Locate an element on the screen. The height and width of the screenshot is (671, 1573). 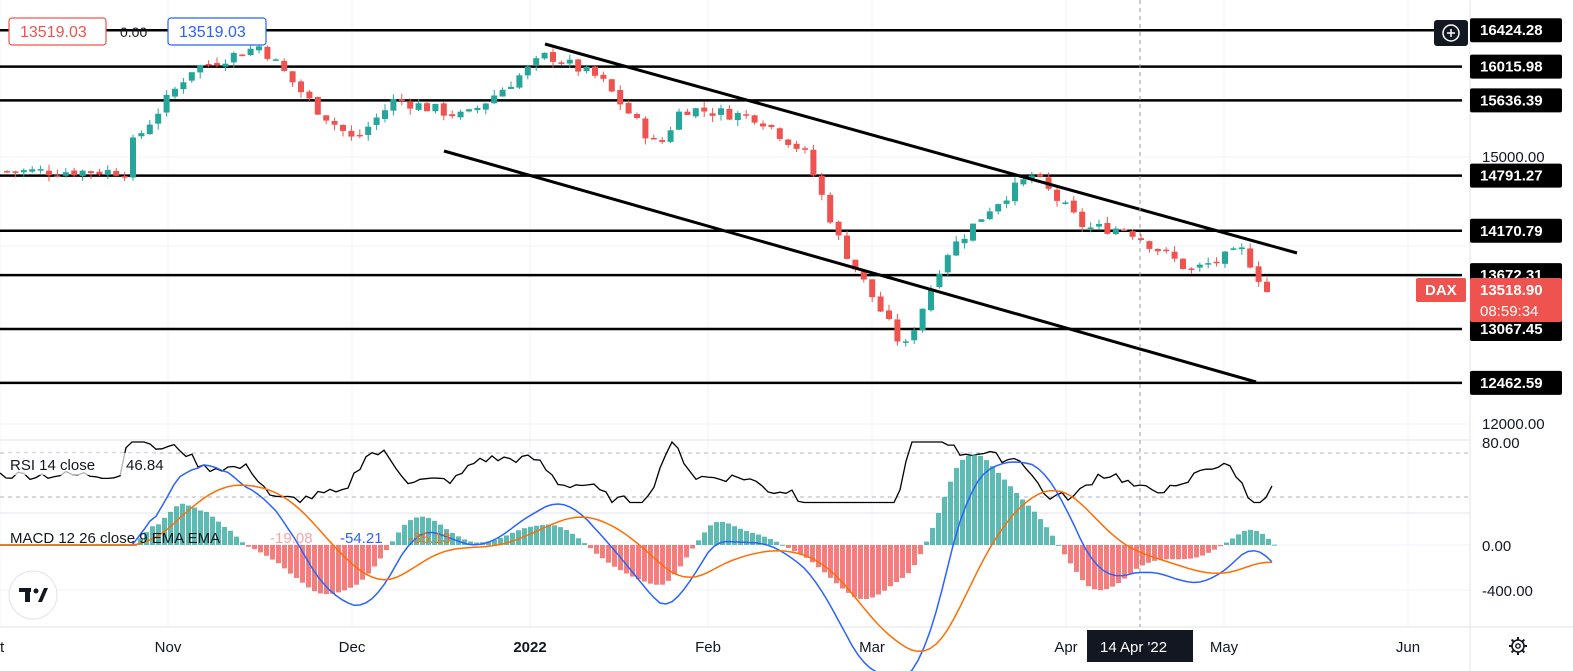
rsi-legend: RSI 14 close 46.84 is located at coordinates (84, 464).